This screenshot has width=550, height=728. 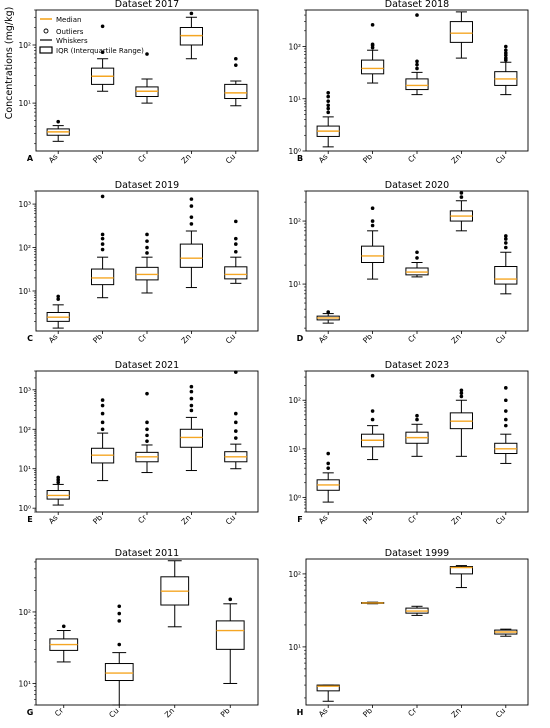 What do you see at coordinates (46, 31) in the screenshot?
I see `legend-outlier-swatch` at bounding box center [46, 31].